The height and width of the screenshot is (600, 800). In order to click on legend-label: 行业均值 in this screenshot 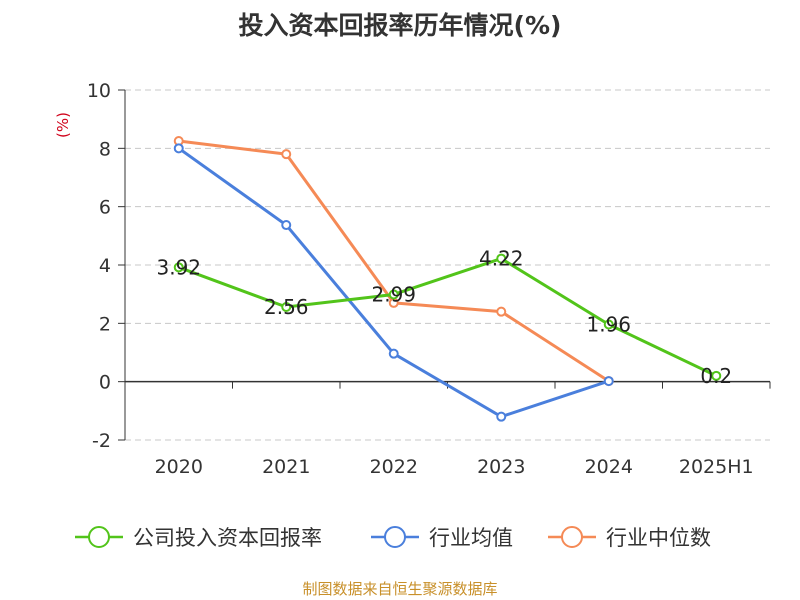, I will do `click(471, 538)`.